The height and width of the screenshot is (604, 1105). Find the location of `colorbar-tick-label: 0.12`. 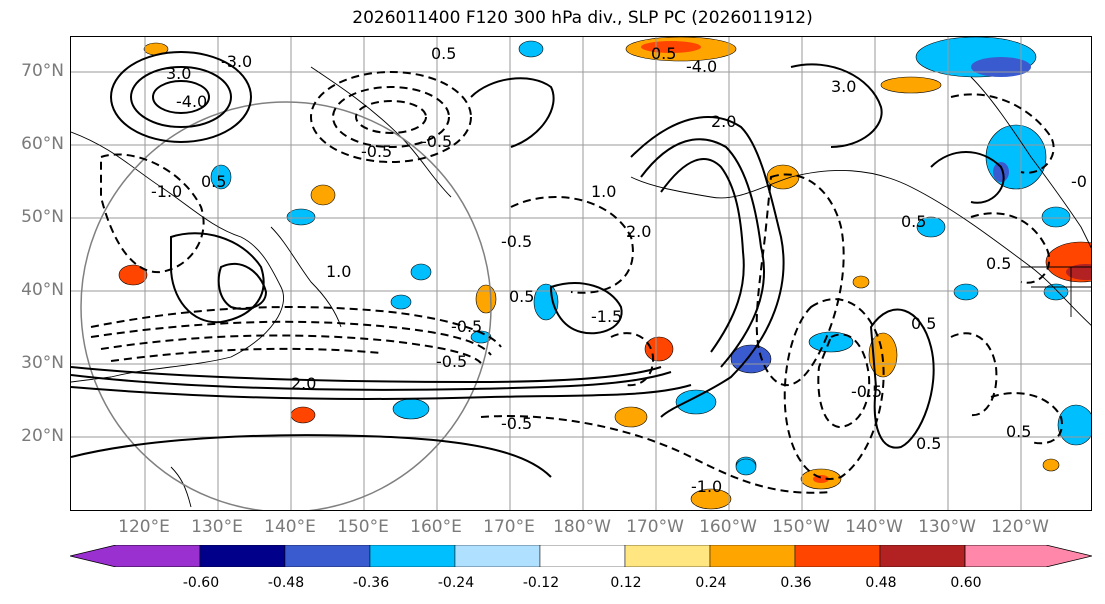

colorbar-tick-label: 0.12 is located at coordinates (626, 583).